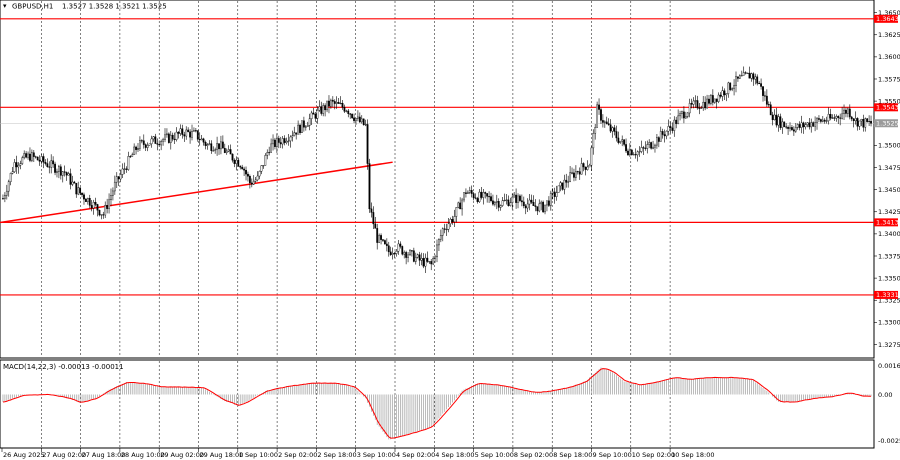 The image size is (900, 460). What do you see at coordinates (454, 455) in the screenshot?
I see `time-tick-label: 4 Sep 18:00` at bounding box center [454, 455].